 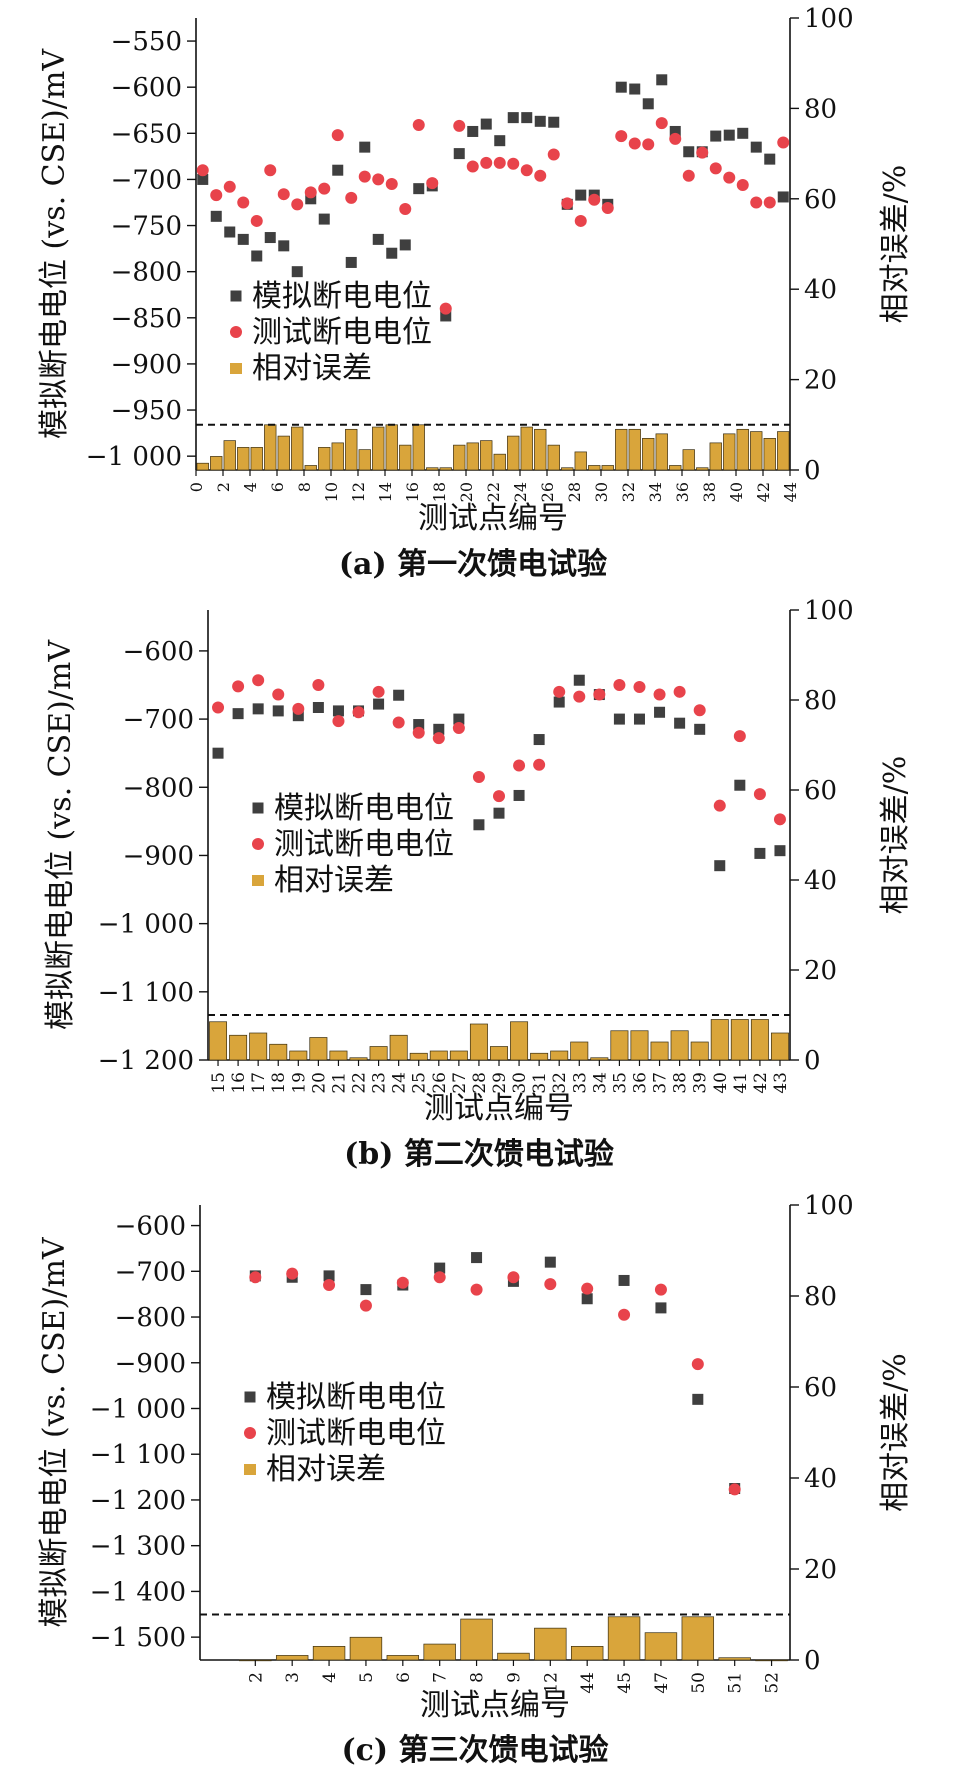 What do you see at coordinates (761, 1083) in the screenshot?
I see `x-tick-label: 42` at bounding box center [761, 1083].